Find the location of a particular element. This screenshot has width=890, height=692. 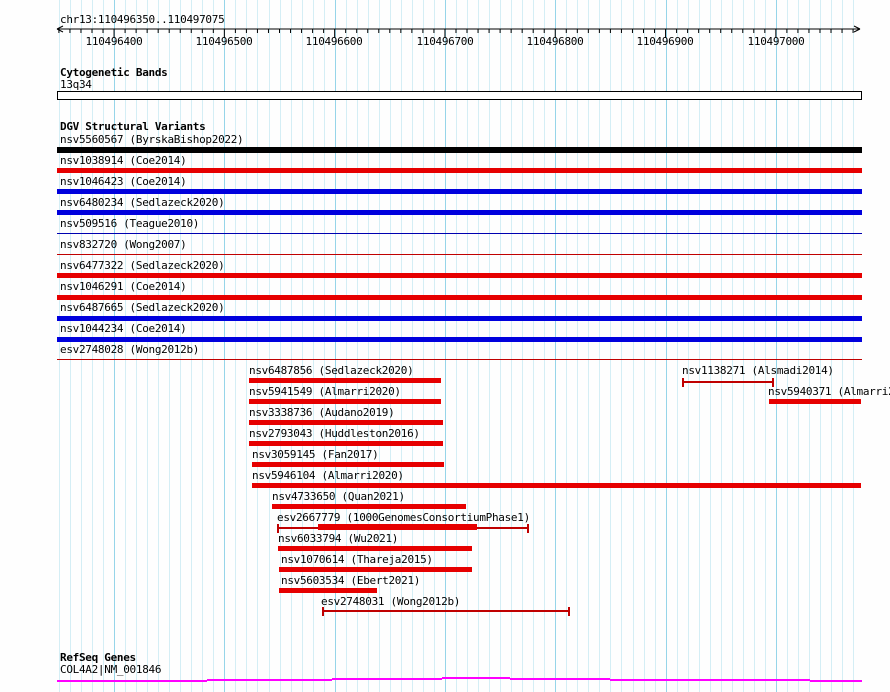

variant-label: nsv4733650 (Quan2021) is located at coordinates (338, 496).